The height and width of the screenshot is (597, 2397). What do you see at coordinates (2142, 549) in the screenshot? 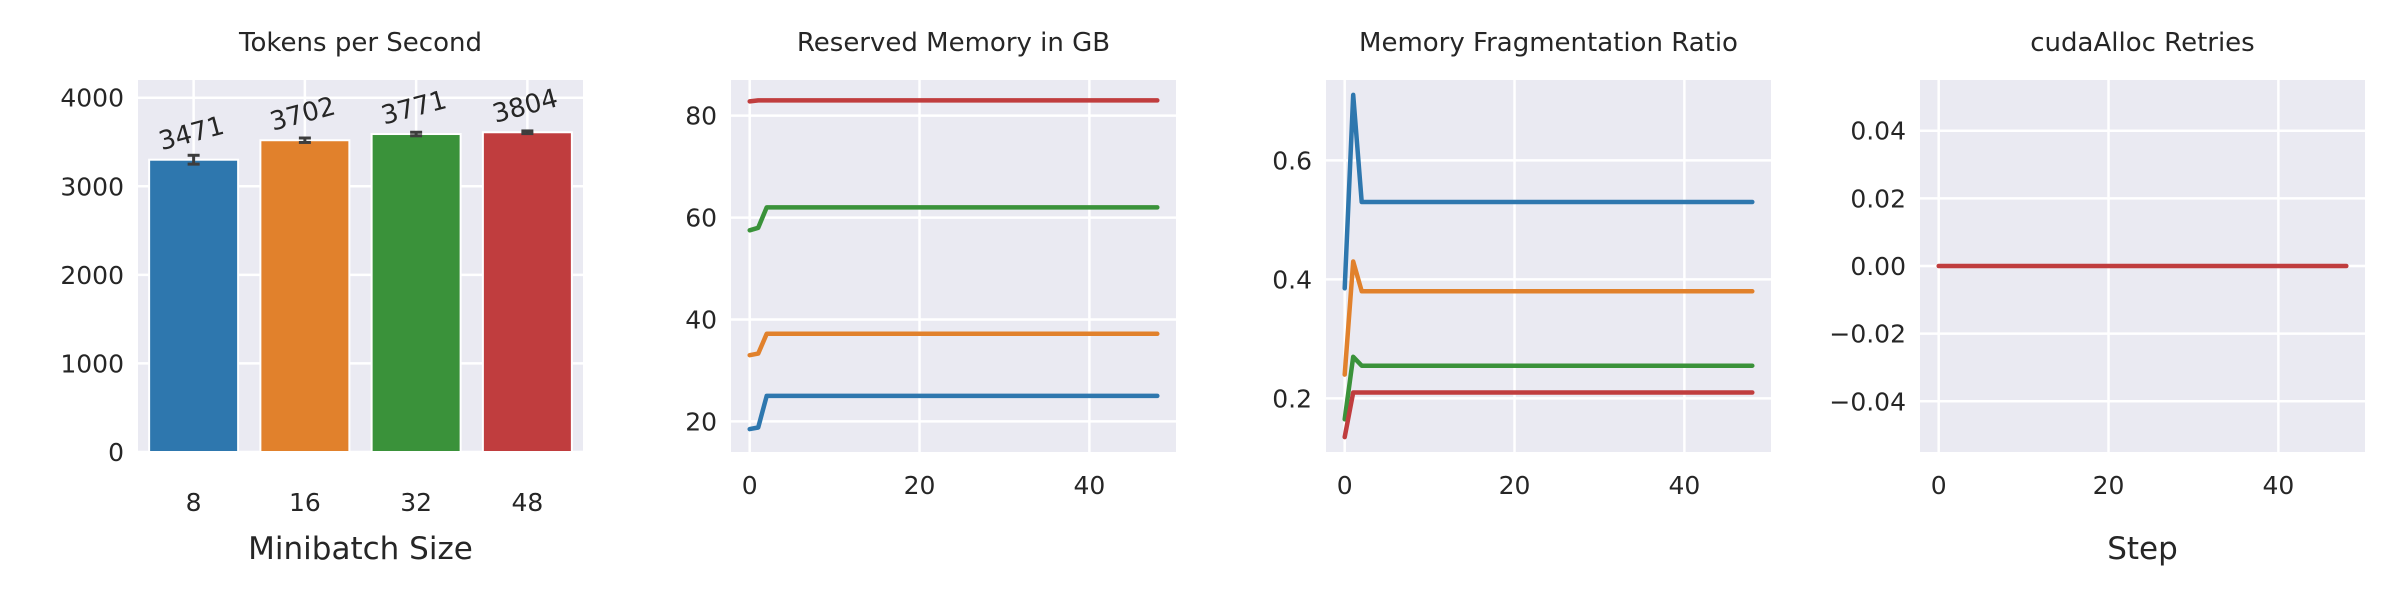
I see `x-axis-label: Step` at bounding box center [2142, 549].